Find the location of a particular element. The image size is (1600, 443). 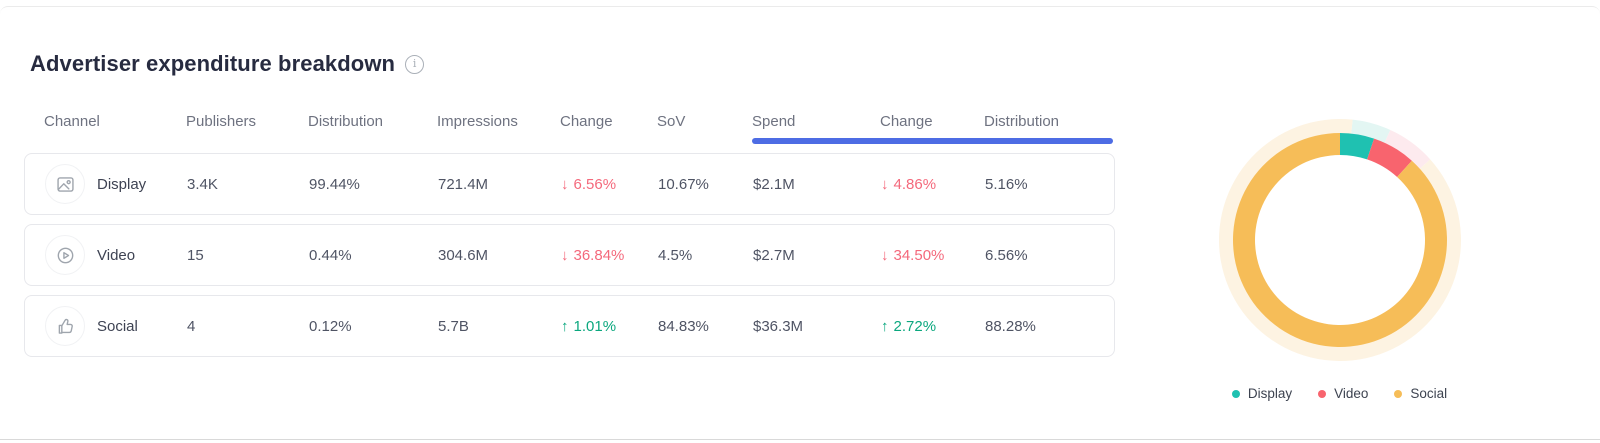

donut-slice-social is located at coordinates (1339, 240).